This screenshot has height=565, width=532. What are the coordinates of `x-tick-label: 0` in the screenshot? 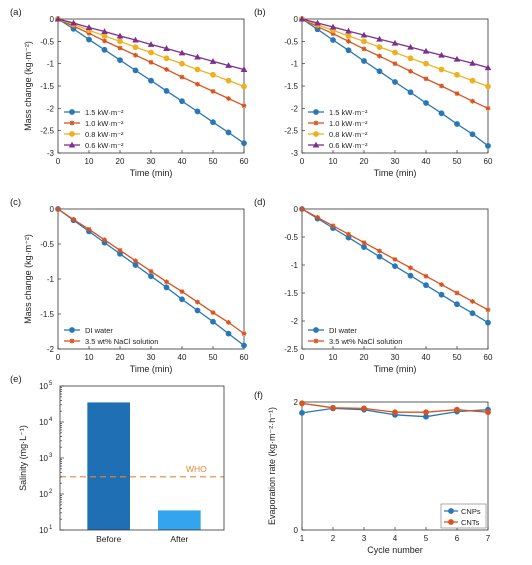 It's located at (302, 161).